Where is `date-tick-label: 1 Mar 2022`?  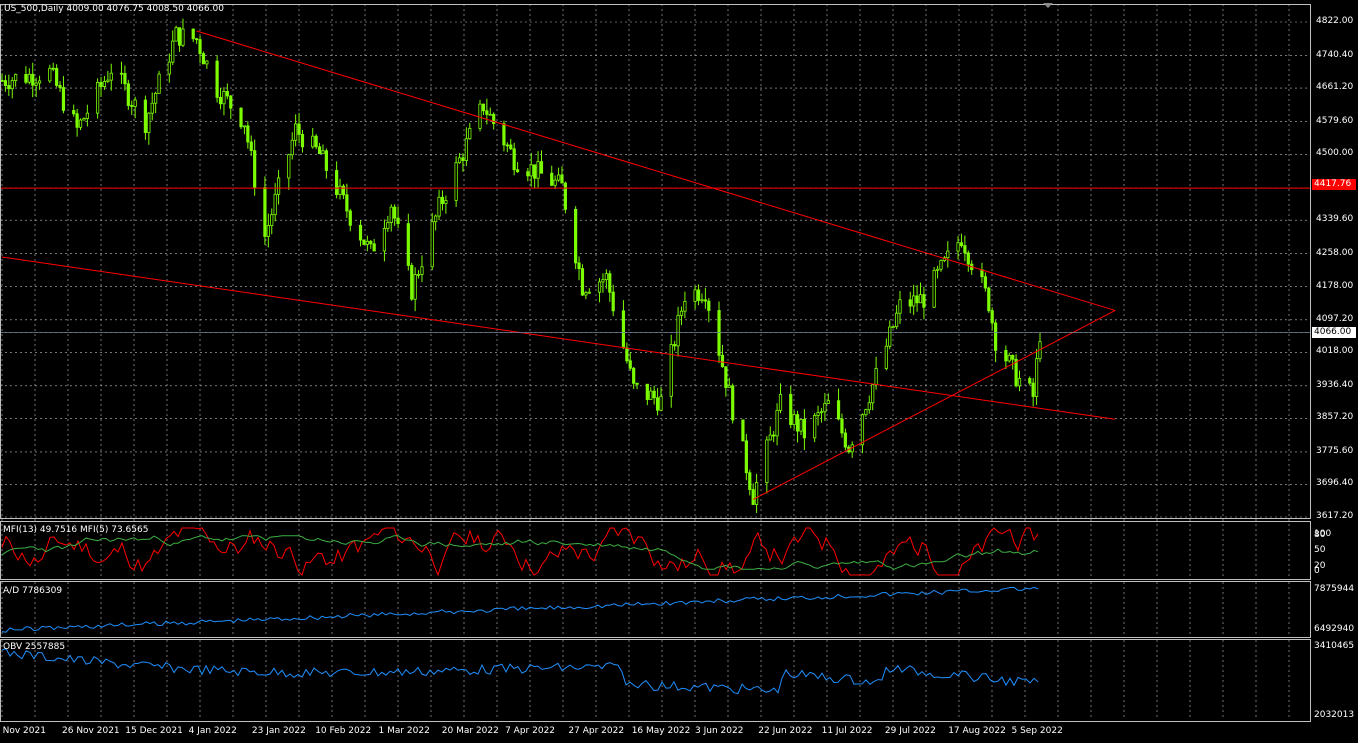 date-tick-label: 1 Mar 2022 is located at coordinates (404, 731).